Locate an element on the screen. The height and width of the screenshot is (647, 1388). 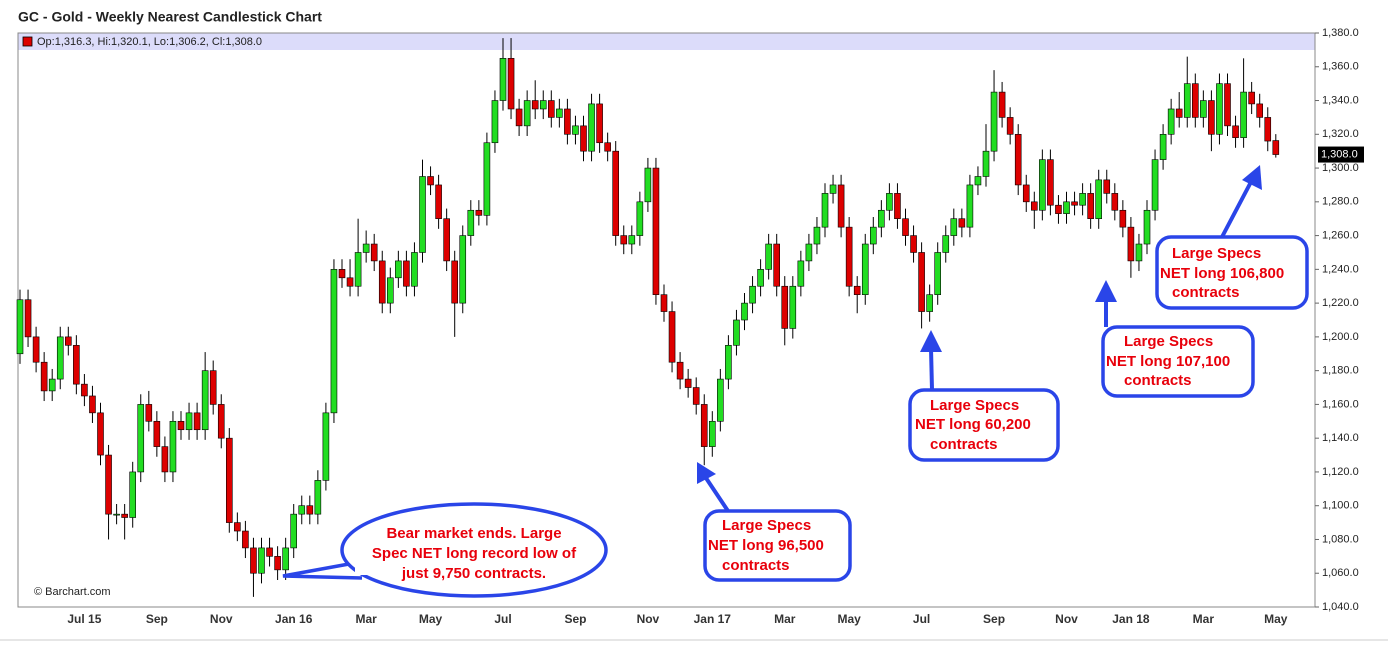
x-tick-label: Sep is located at coordinates (994, 619).